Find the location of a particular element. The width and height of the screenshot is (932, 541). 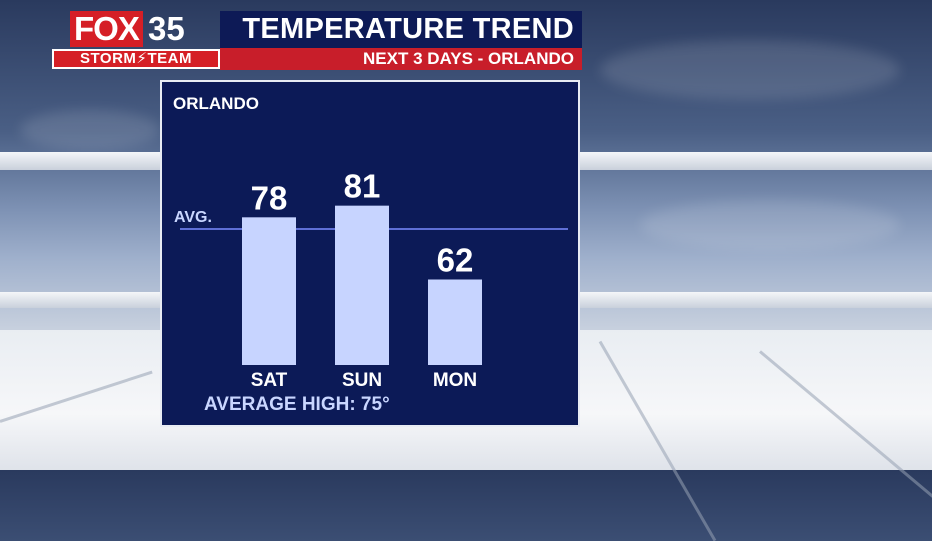

bar-sun is located at coordinates (362, 285).